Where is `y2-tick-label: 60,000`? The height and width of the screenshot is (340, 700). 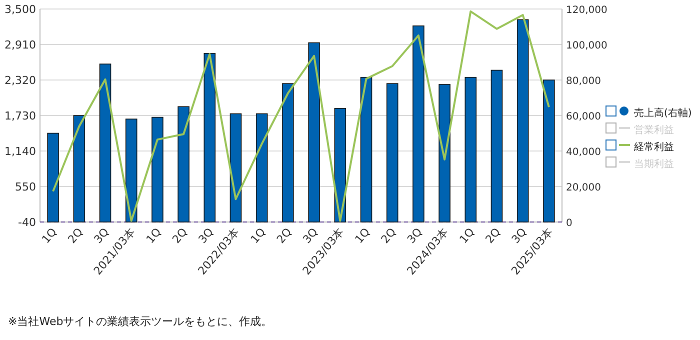
y2-tick-label: 60,000 is located at coordinates (583, 117).